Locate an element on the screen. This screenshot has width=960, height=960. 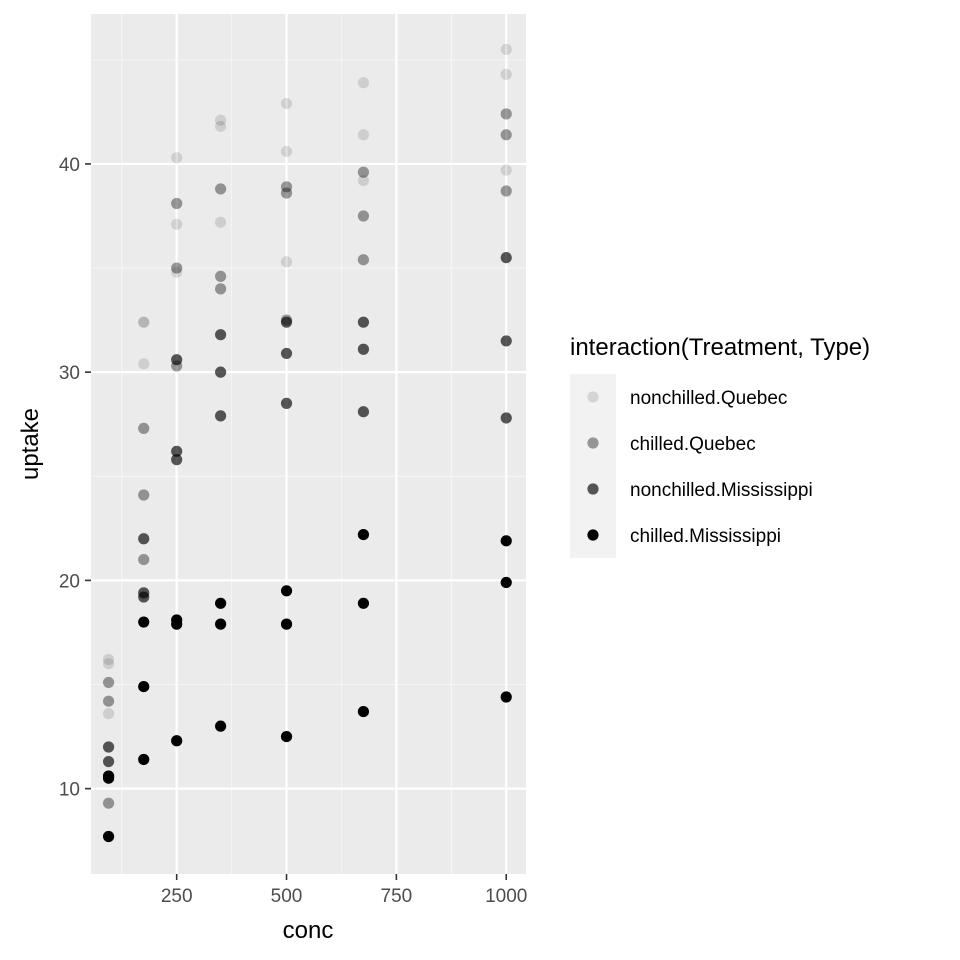
x-tick-label: 750 is located at coordinates (397, 896).